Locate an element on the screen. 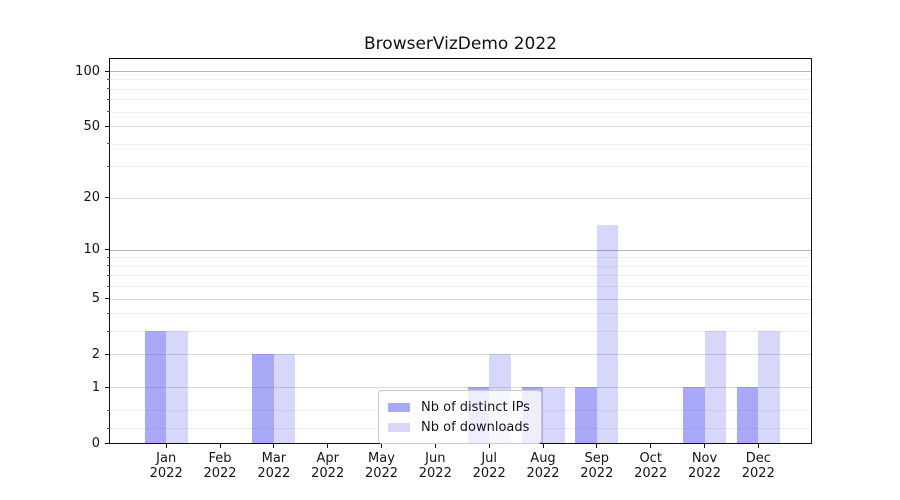 This screenshot has width=900, height=500. x-tick-label: Sep 2022 is located at coordinates (597, 466).